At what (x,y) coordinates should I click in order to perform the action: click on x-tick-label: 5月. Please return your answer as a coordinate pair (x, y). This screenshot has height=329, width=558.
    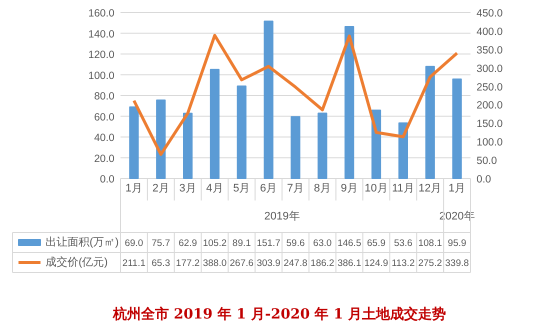
    Looking at the image, I should click on (241, 188).